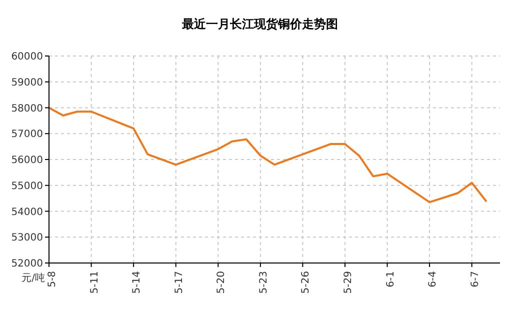 This screenshot has height=326, width=520. I want to click on y-tick-label: 53000, so click(27, 238).